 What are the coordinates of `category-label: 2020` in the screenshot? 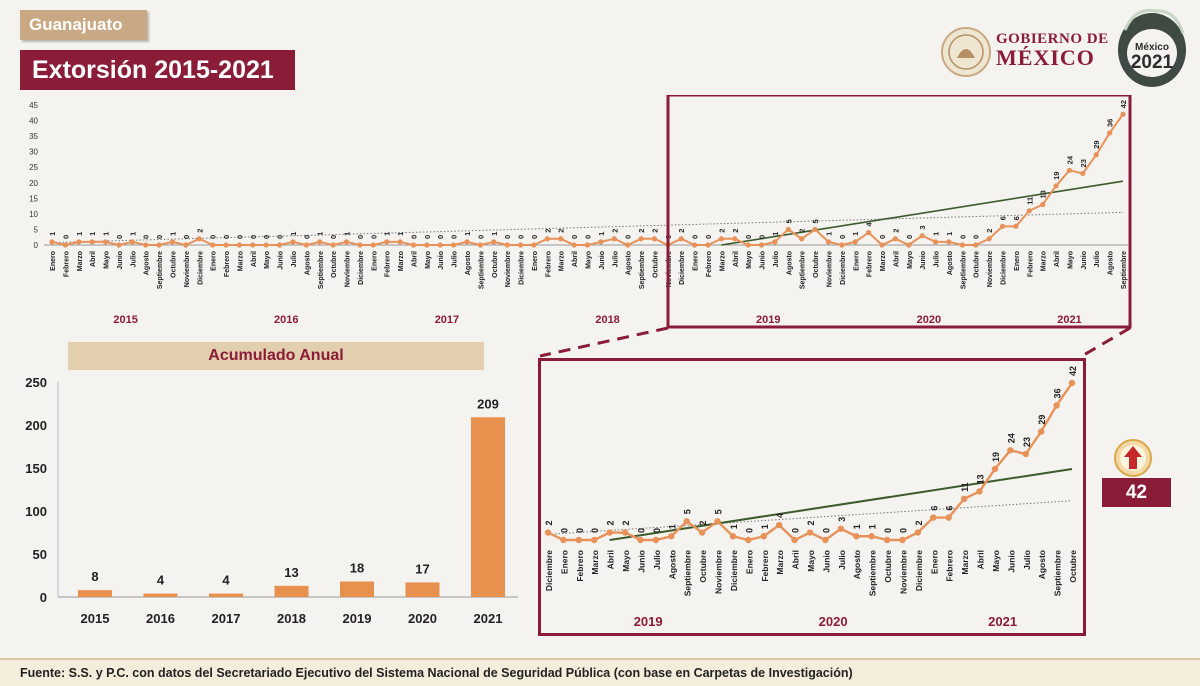 It's located at (422, 618).